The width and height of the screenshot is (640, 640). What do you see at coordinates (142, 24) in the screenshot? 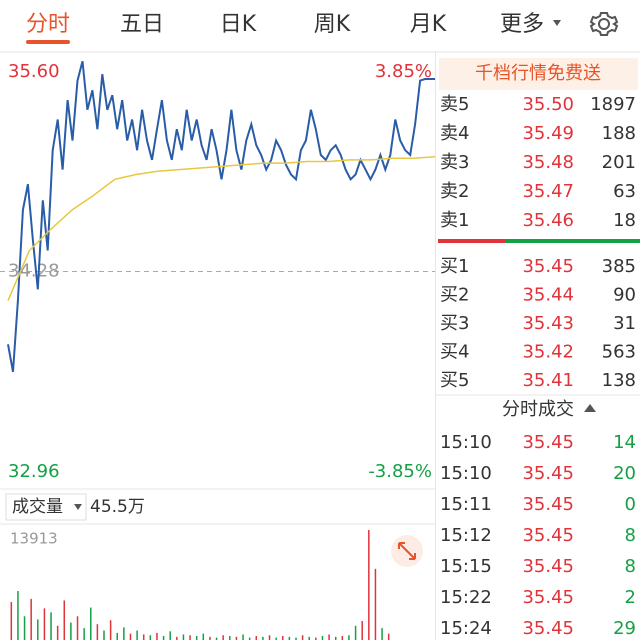
I see `tab: 五日` at bounding box center [142, 24].